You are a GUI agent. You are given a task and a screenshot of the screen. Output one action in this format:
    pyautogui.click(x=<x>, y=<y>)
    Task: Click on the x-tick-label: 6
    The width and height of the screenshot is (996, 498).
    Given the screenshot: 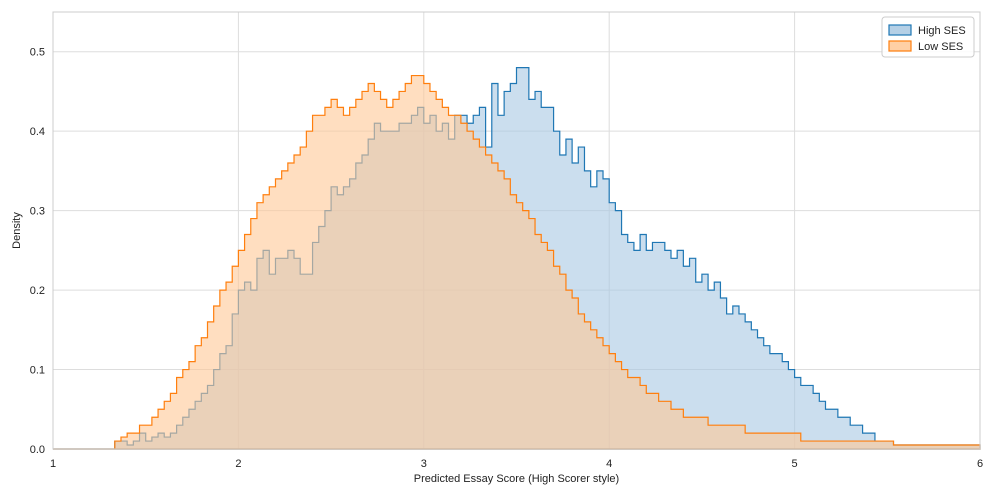 What is the action you would take?
    pyautogui.click(x=980, y=464)
    